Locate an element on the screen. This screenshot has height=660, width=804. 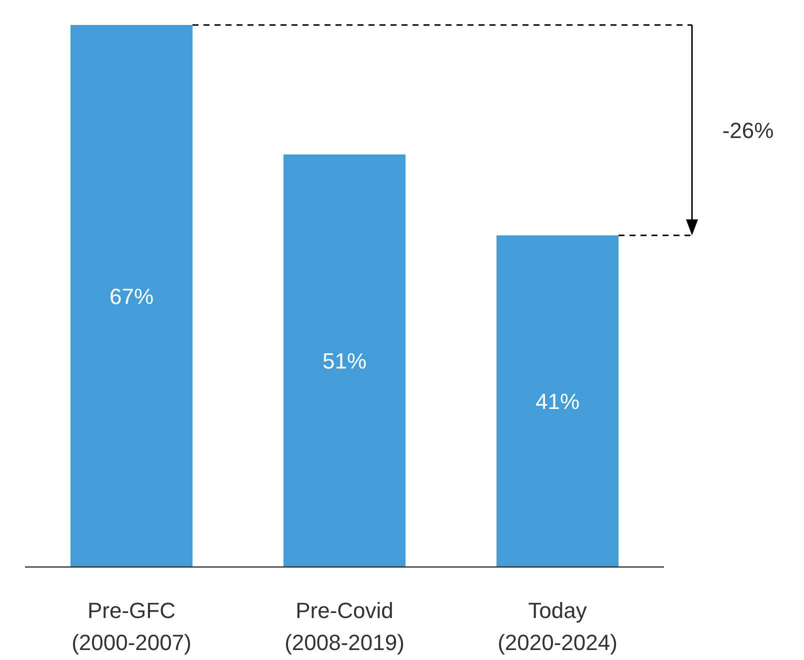
data-label: 41% is located at coordinates (557, 401).